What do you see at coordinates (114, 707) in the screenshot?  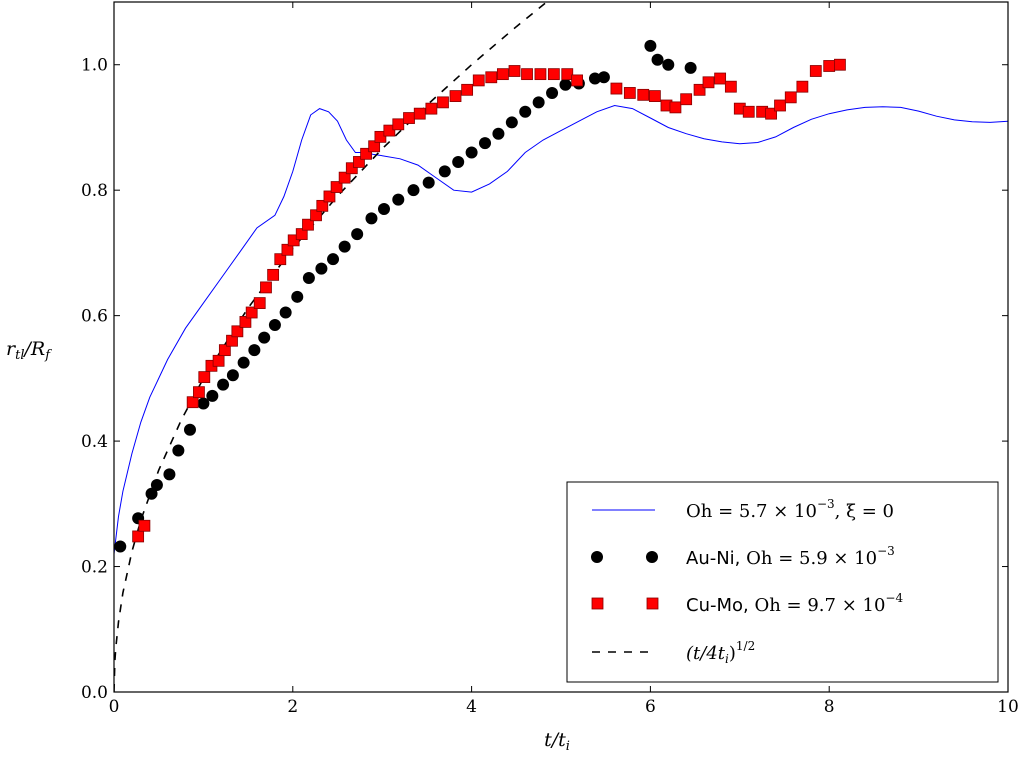 I see `x-tick-label: 0` at bounding box center [114, 707].